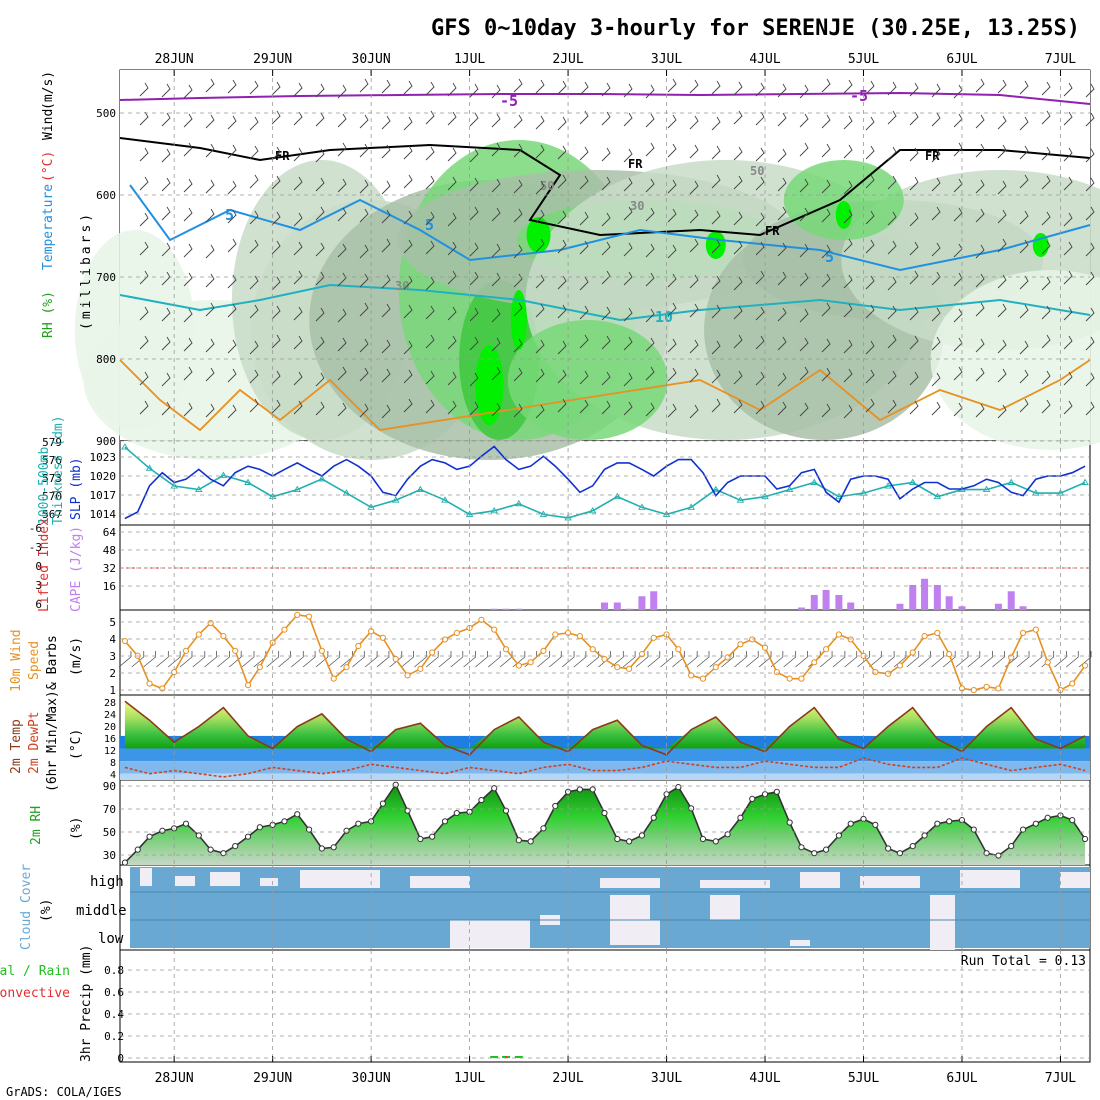 The height and width of the screenshot is (1100, 1100). Describe the element at coordinates (76, 488) in the screenshot. I see `slp-ylabel: SLP (mb)` at that location.